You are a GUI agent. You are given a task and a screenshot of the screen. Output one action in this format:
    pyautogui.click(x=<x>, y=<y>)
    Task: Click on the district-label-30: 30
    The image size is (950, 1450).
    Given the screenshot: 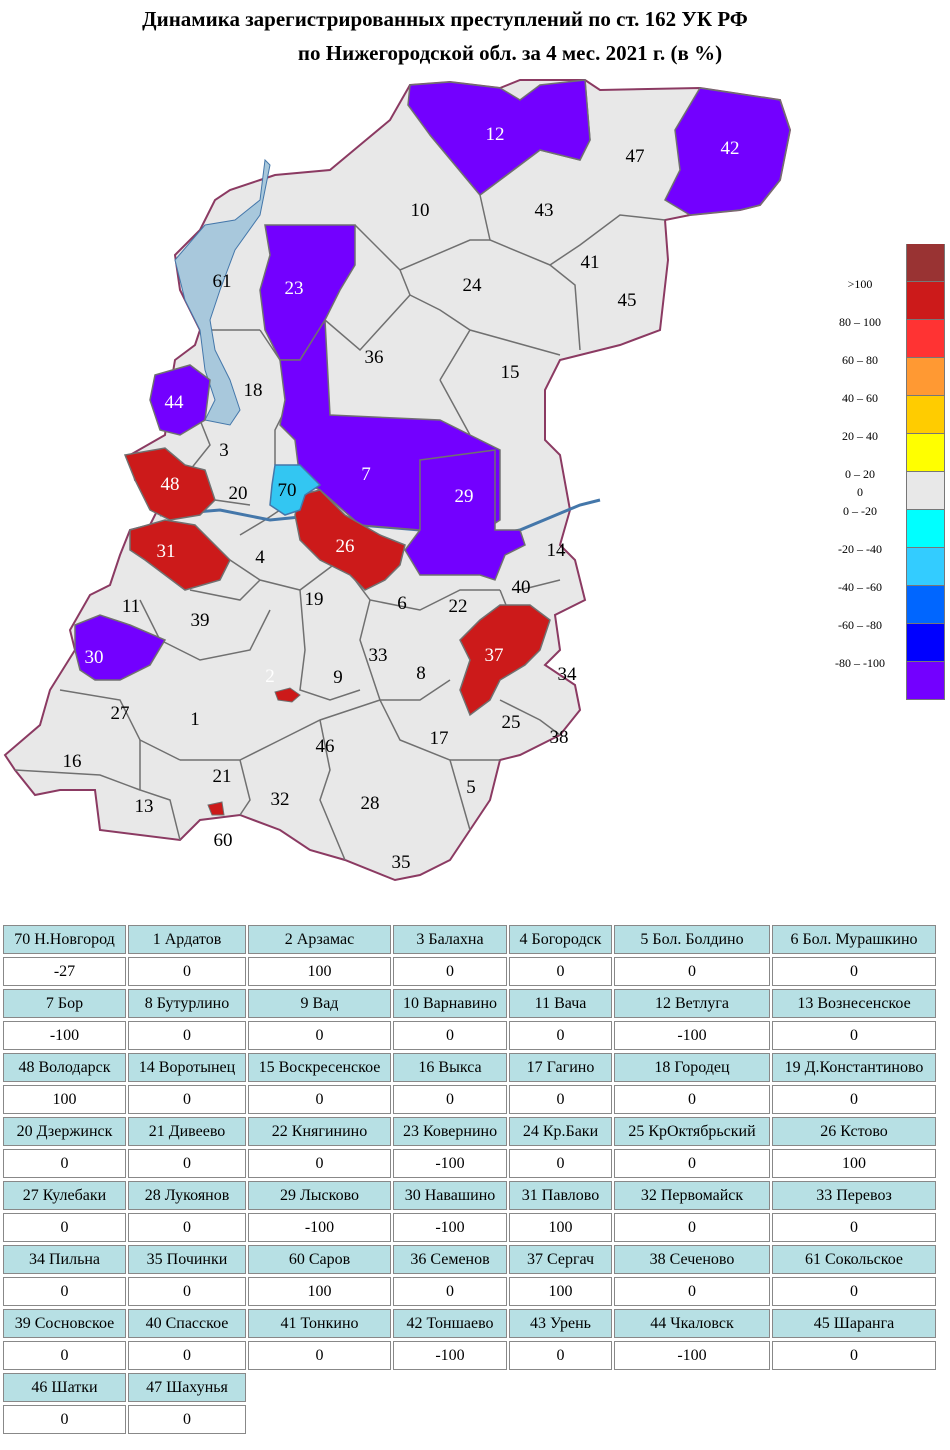 What is the action you would take?
    pyautogui.click(x=94, y=657)
    